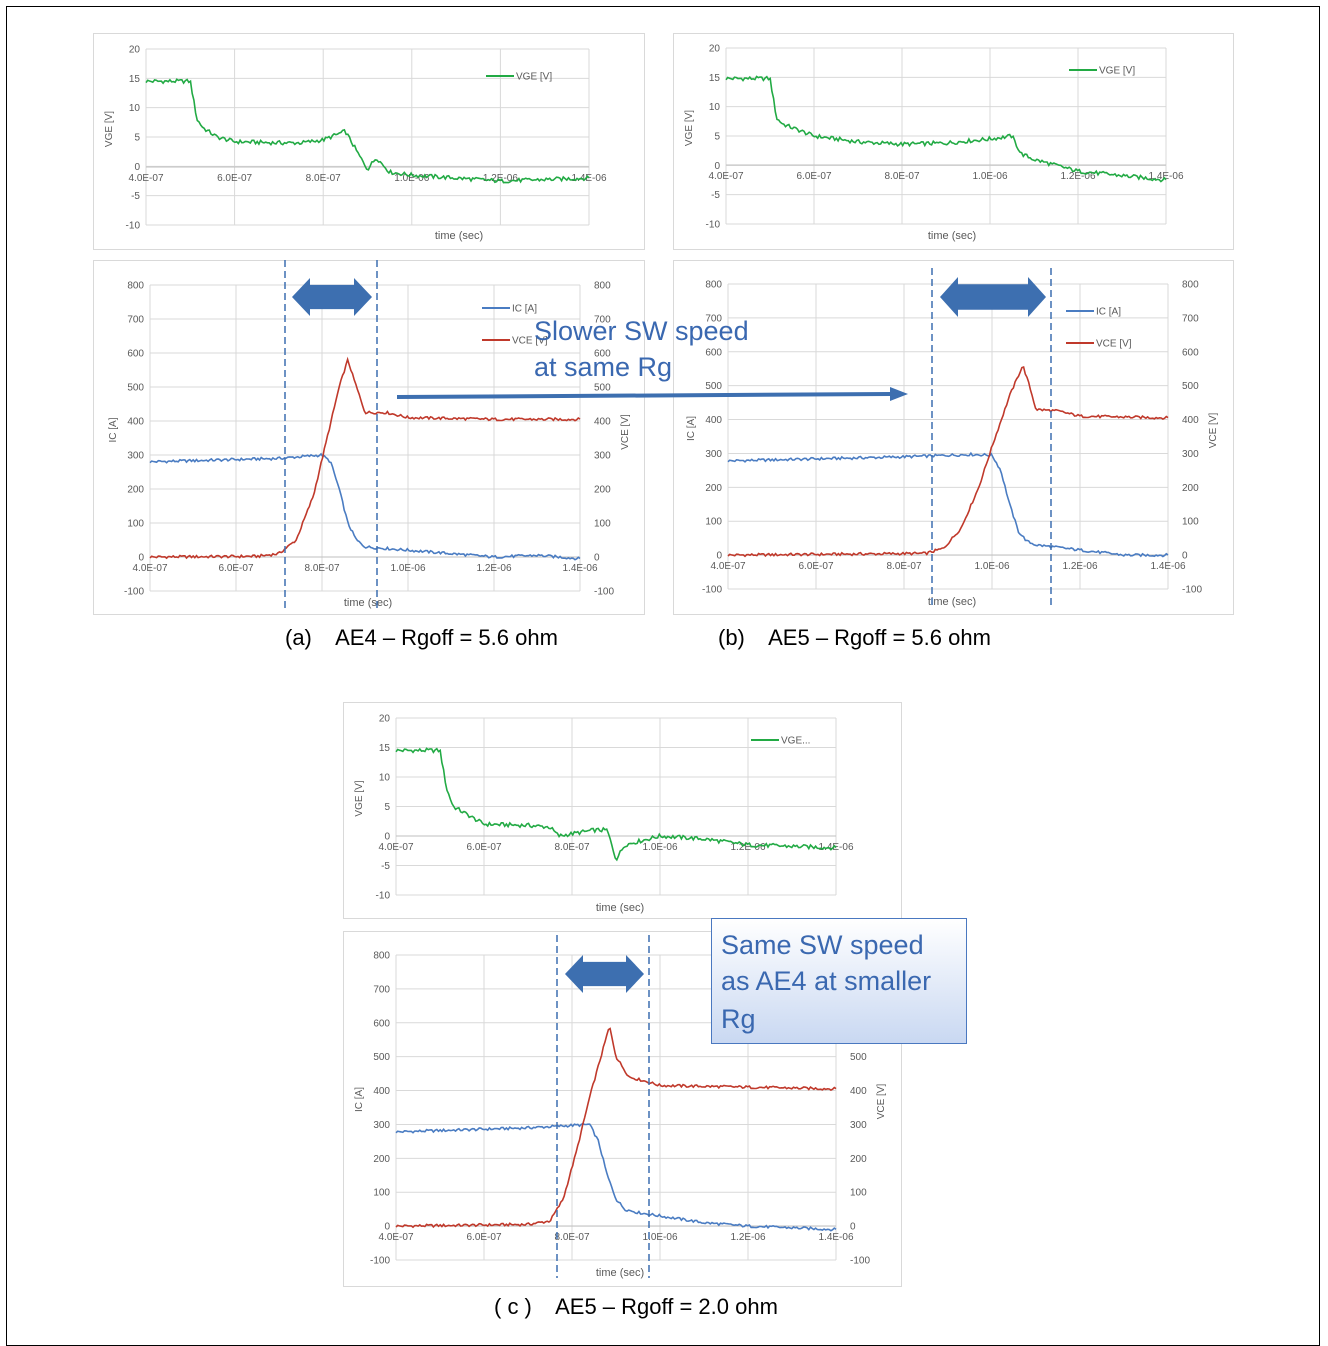 Image resolution: width=1328 pixels, height=1346 pixels. What do you see at coordinates (385, 866) in the screenshot?
I see `y-tick-label: -5` at bounding box center [385, 866].